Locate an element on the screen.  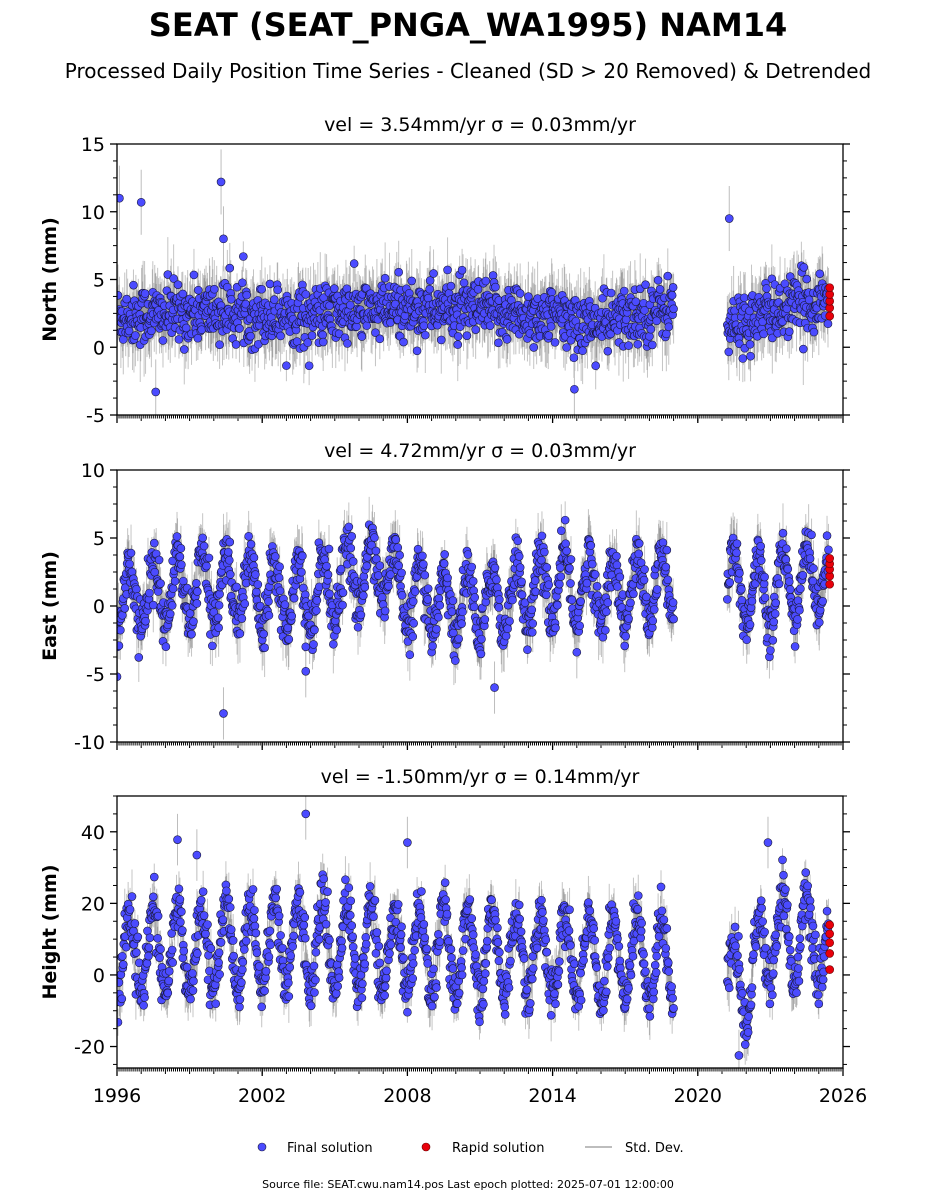
ylabel-east: East (mm) is located at coordinates (50, 606).